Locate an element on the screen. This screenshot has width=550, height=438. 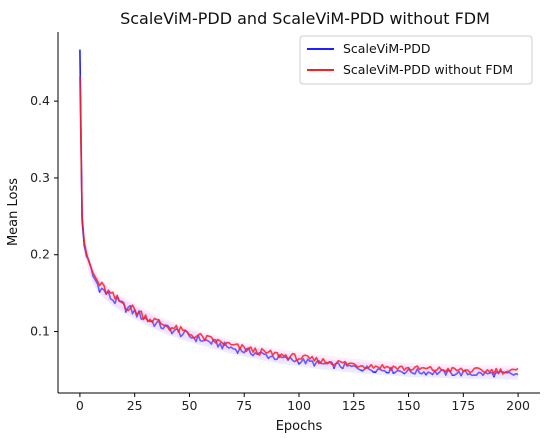
x-tick-label: 25 is located at coordinates (135, 405).